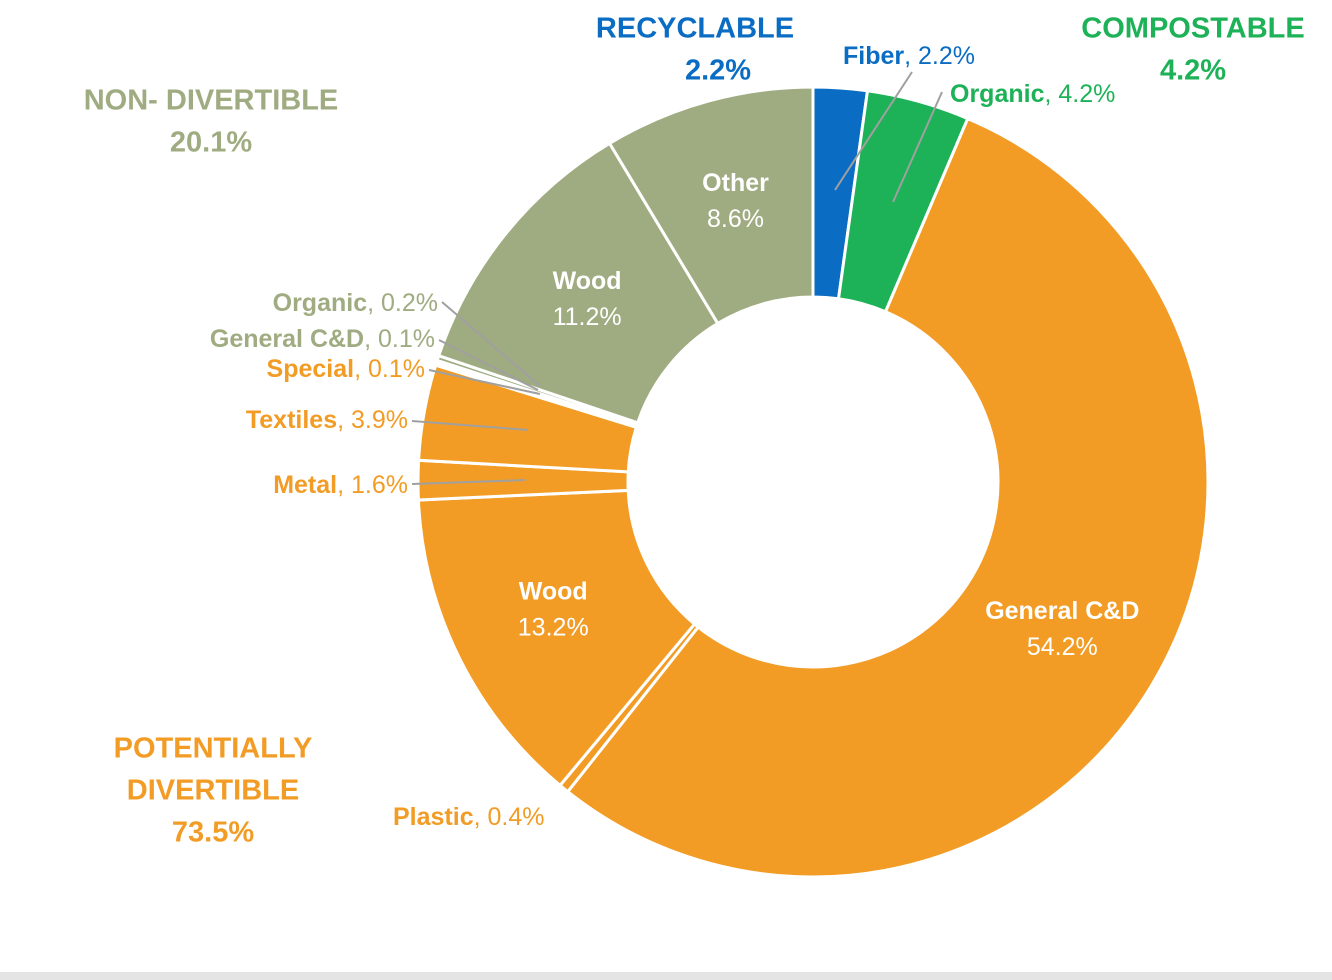 Image resolution: width=1332 pixels, height=980 pixels. I want to click on slice-value: 13.2%, so click(553, 628).